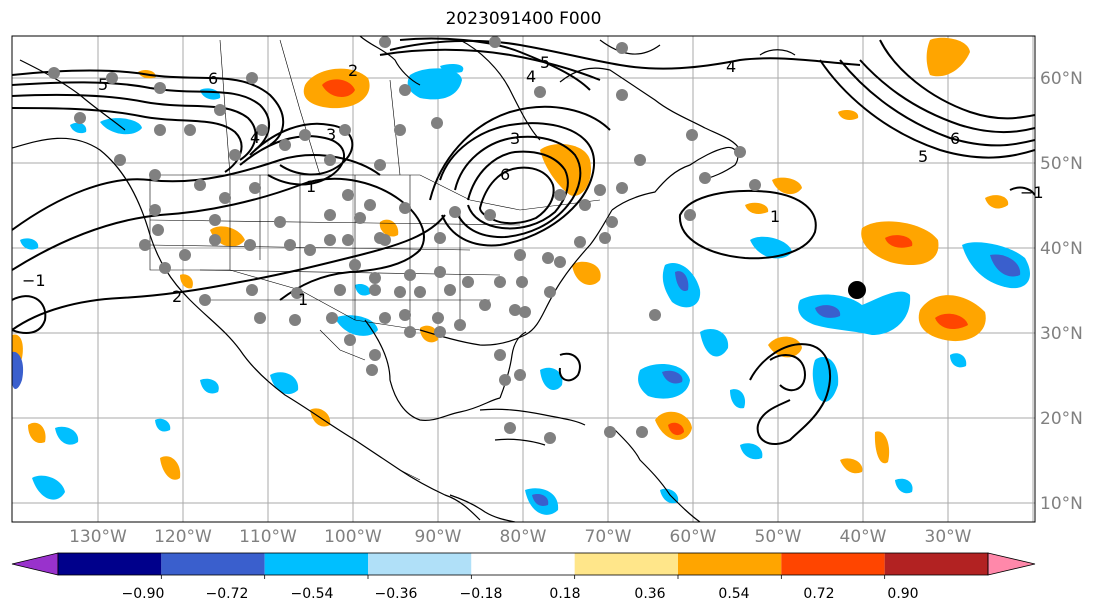 The image size is (1102, 613). Describe the element at coordinates (227, 594) in the screenshot. I see `colorbar-tick-label: −0.72` at that location.